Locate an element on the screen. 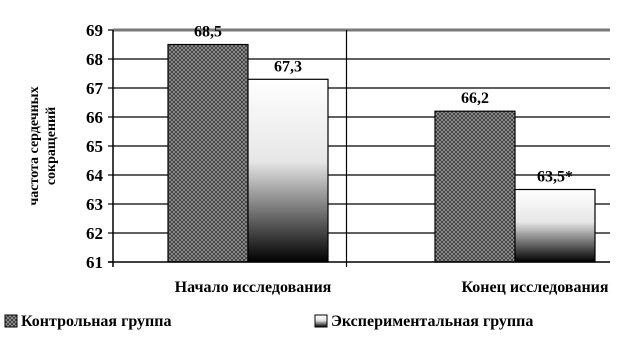  y-tick-label: 68 is located at coordinates (94, 59).